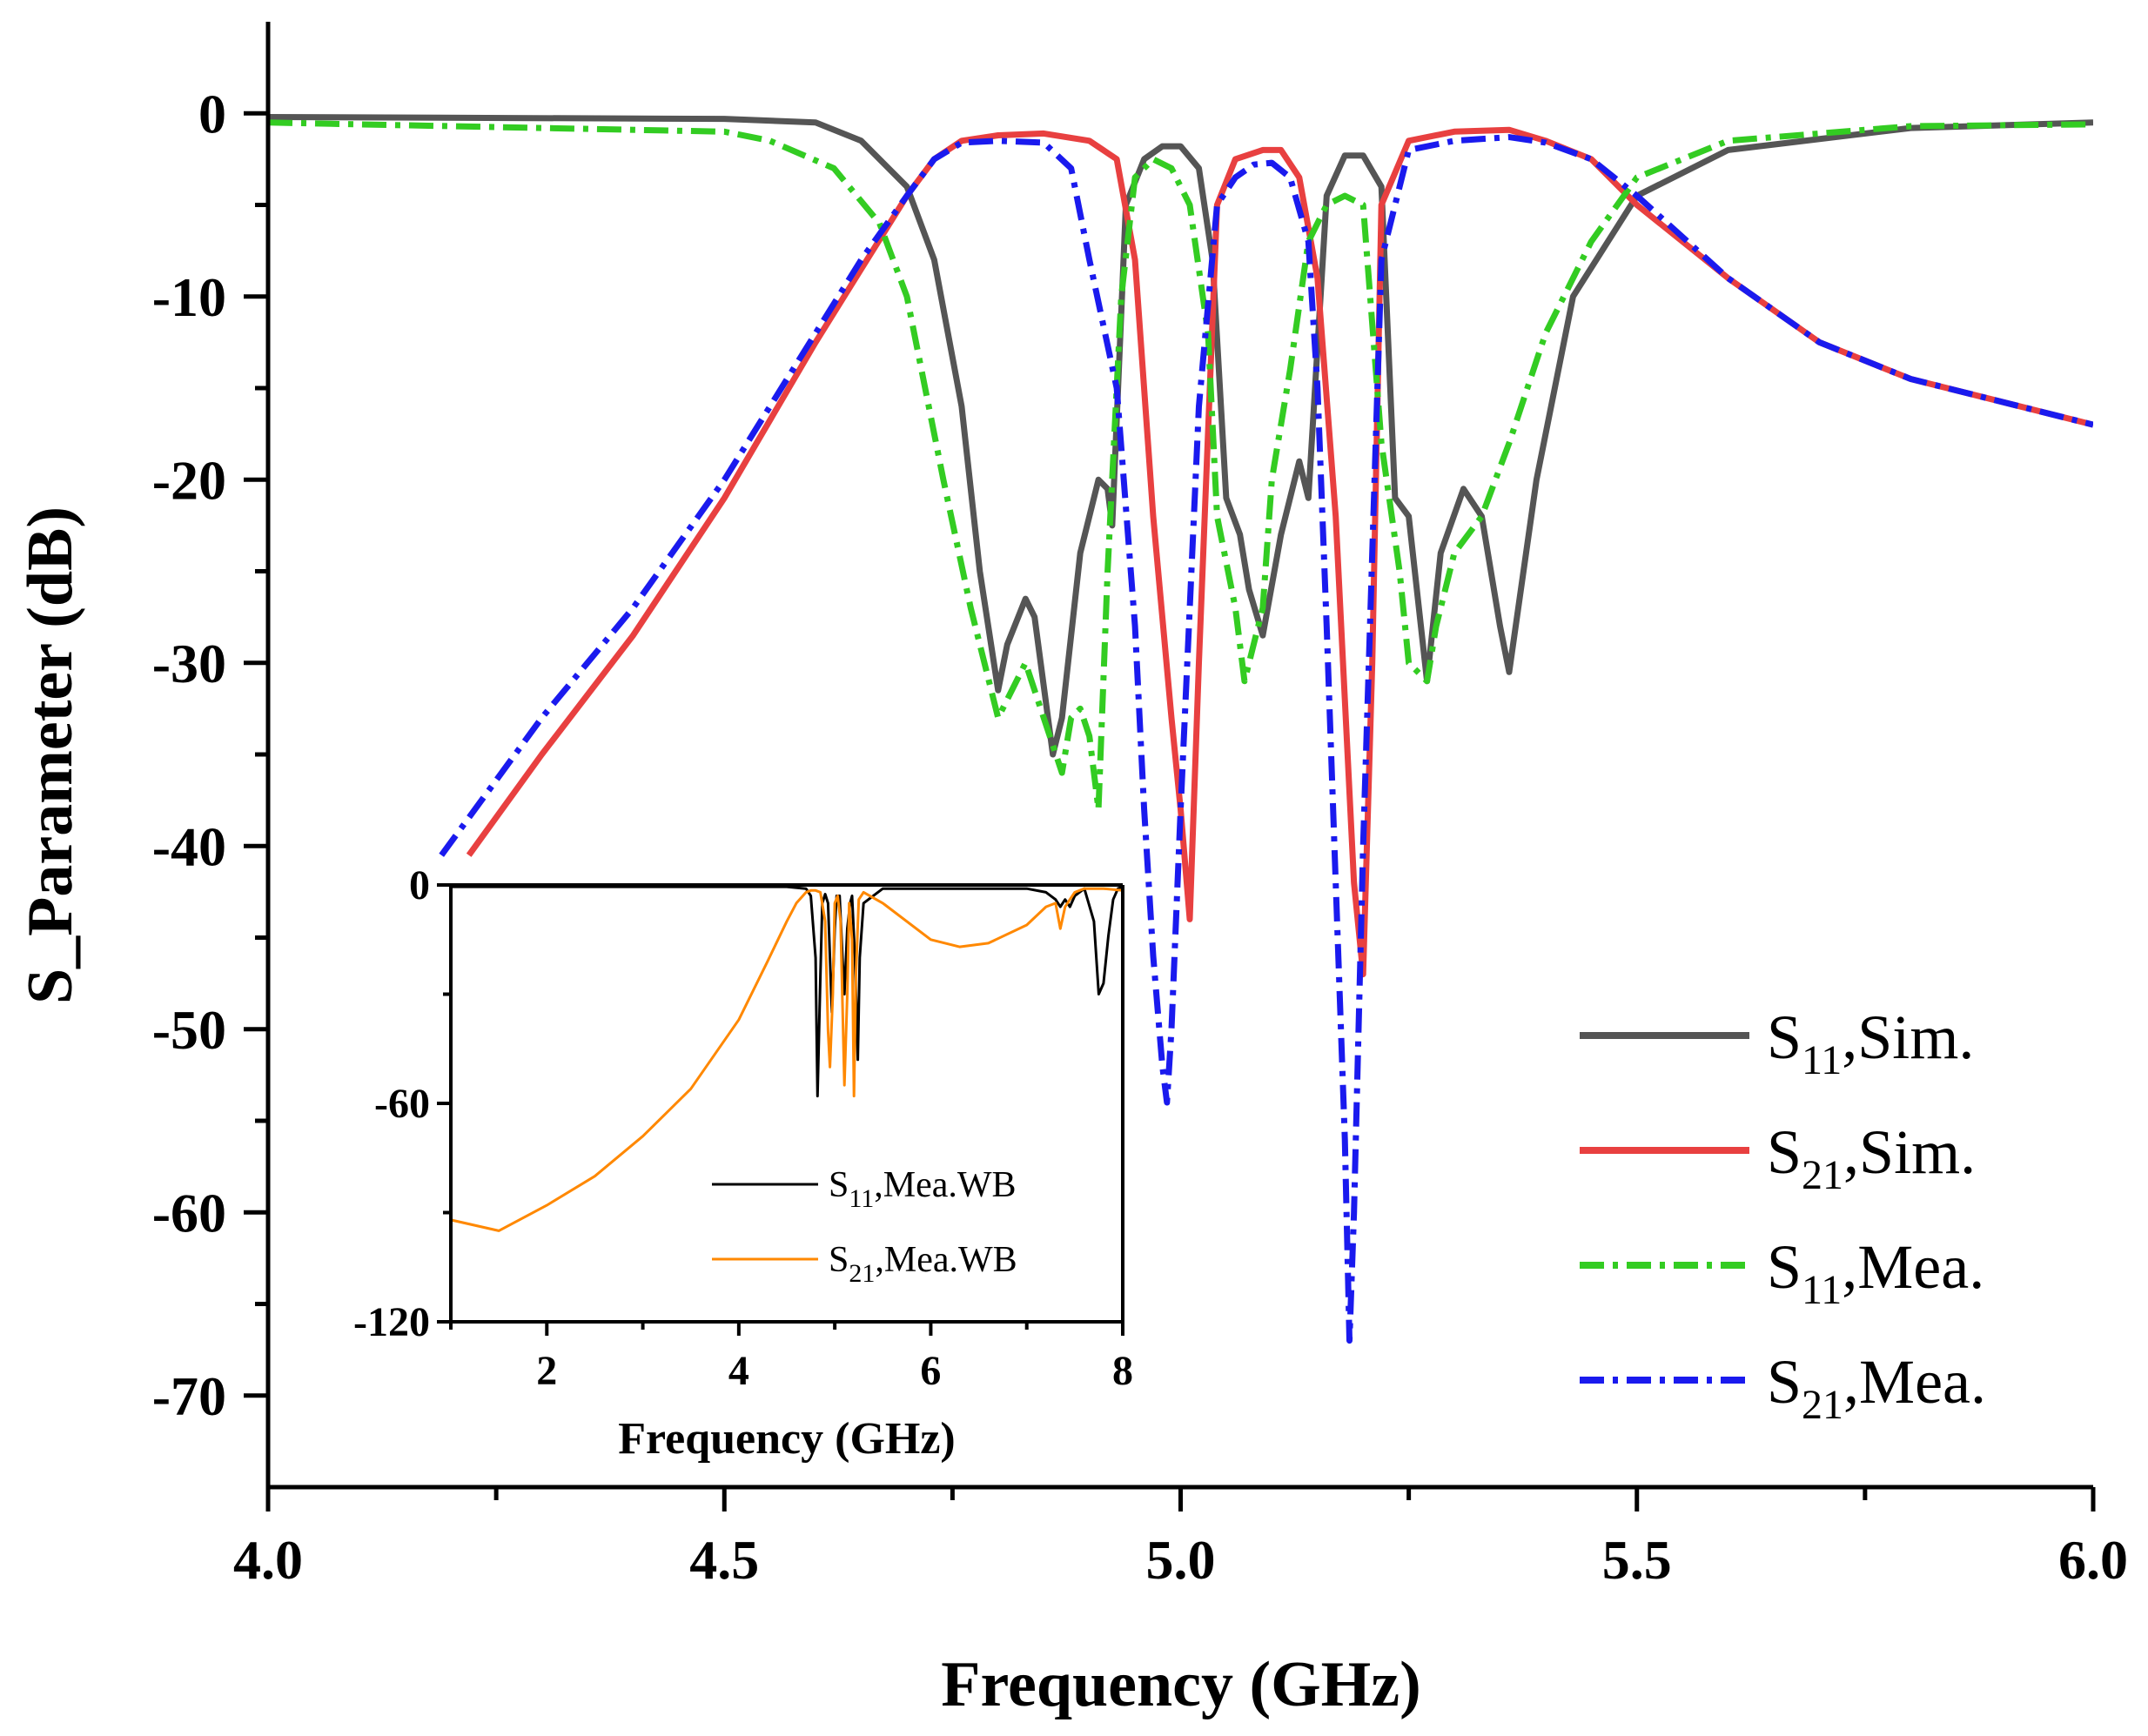 The image size is (2148, 1736). I want to click on y-tick-label: -70, so click(189, 1396).